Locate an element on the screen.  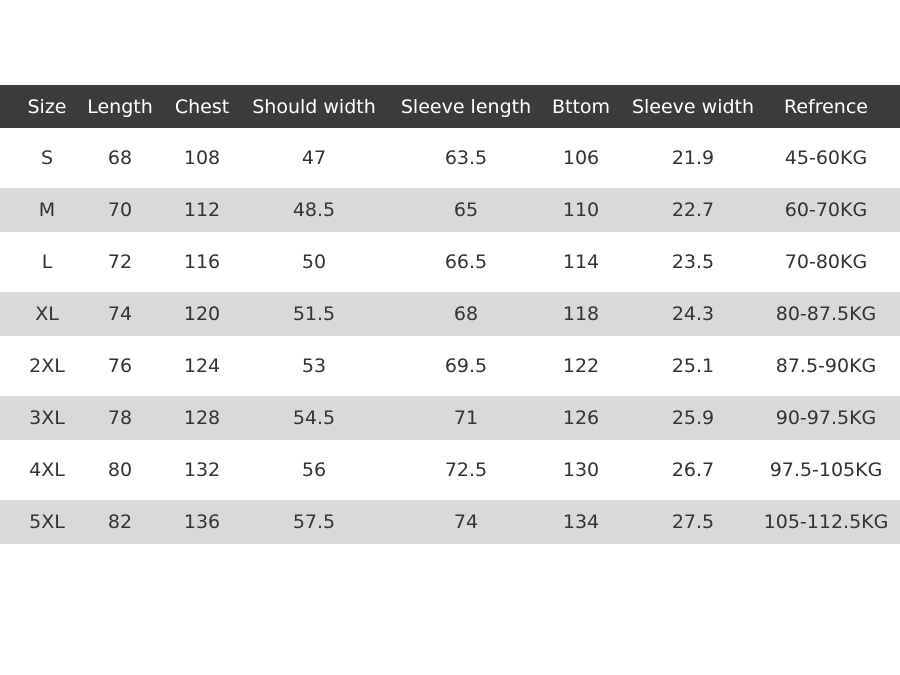
table-cell: 134 is located at coordinates (581, 522).